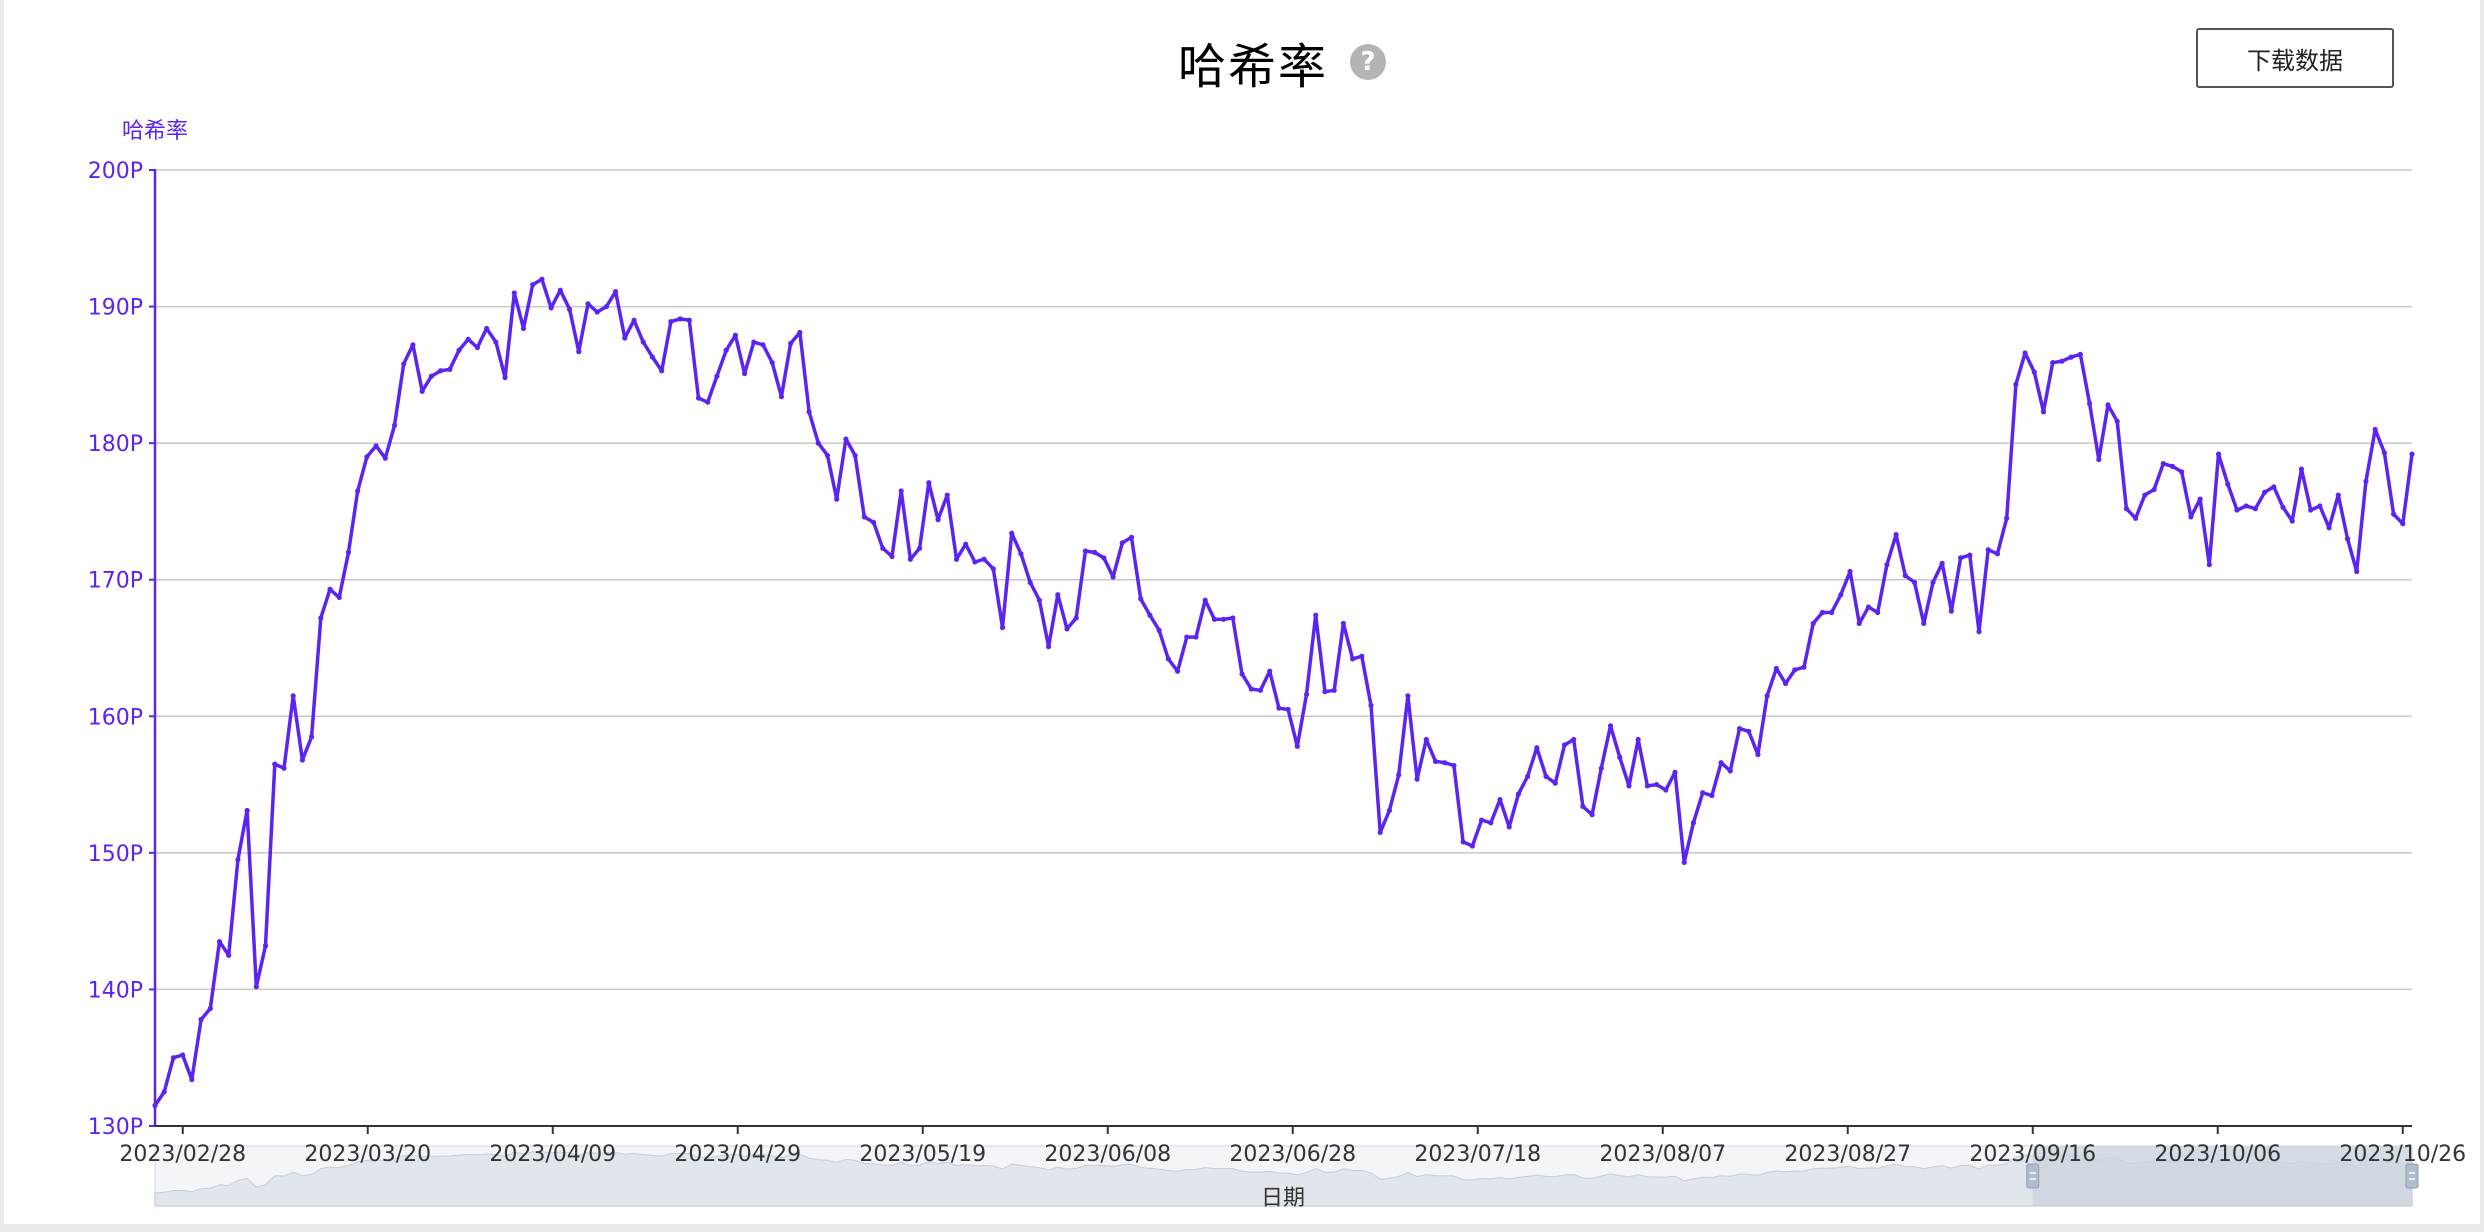  Describe the element at coordinates (1283, 1198) in the screenshot. I see `x-axis-title: 日期` at that location.